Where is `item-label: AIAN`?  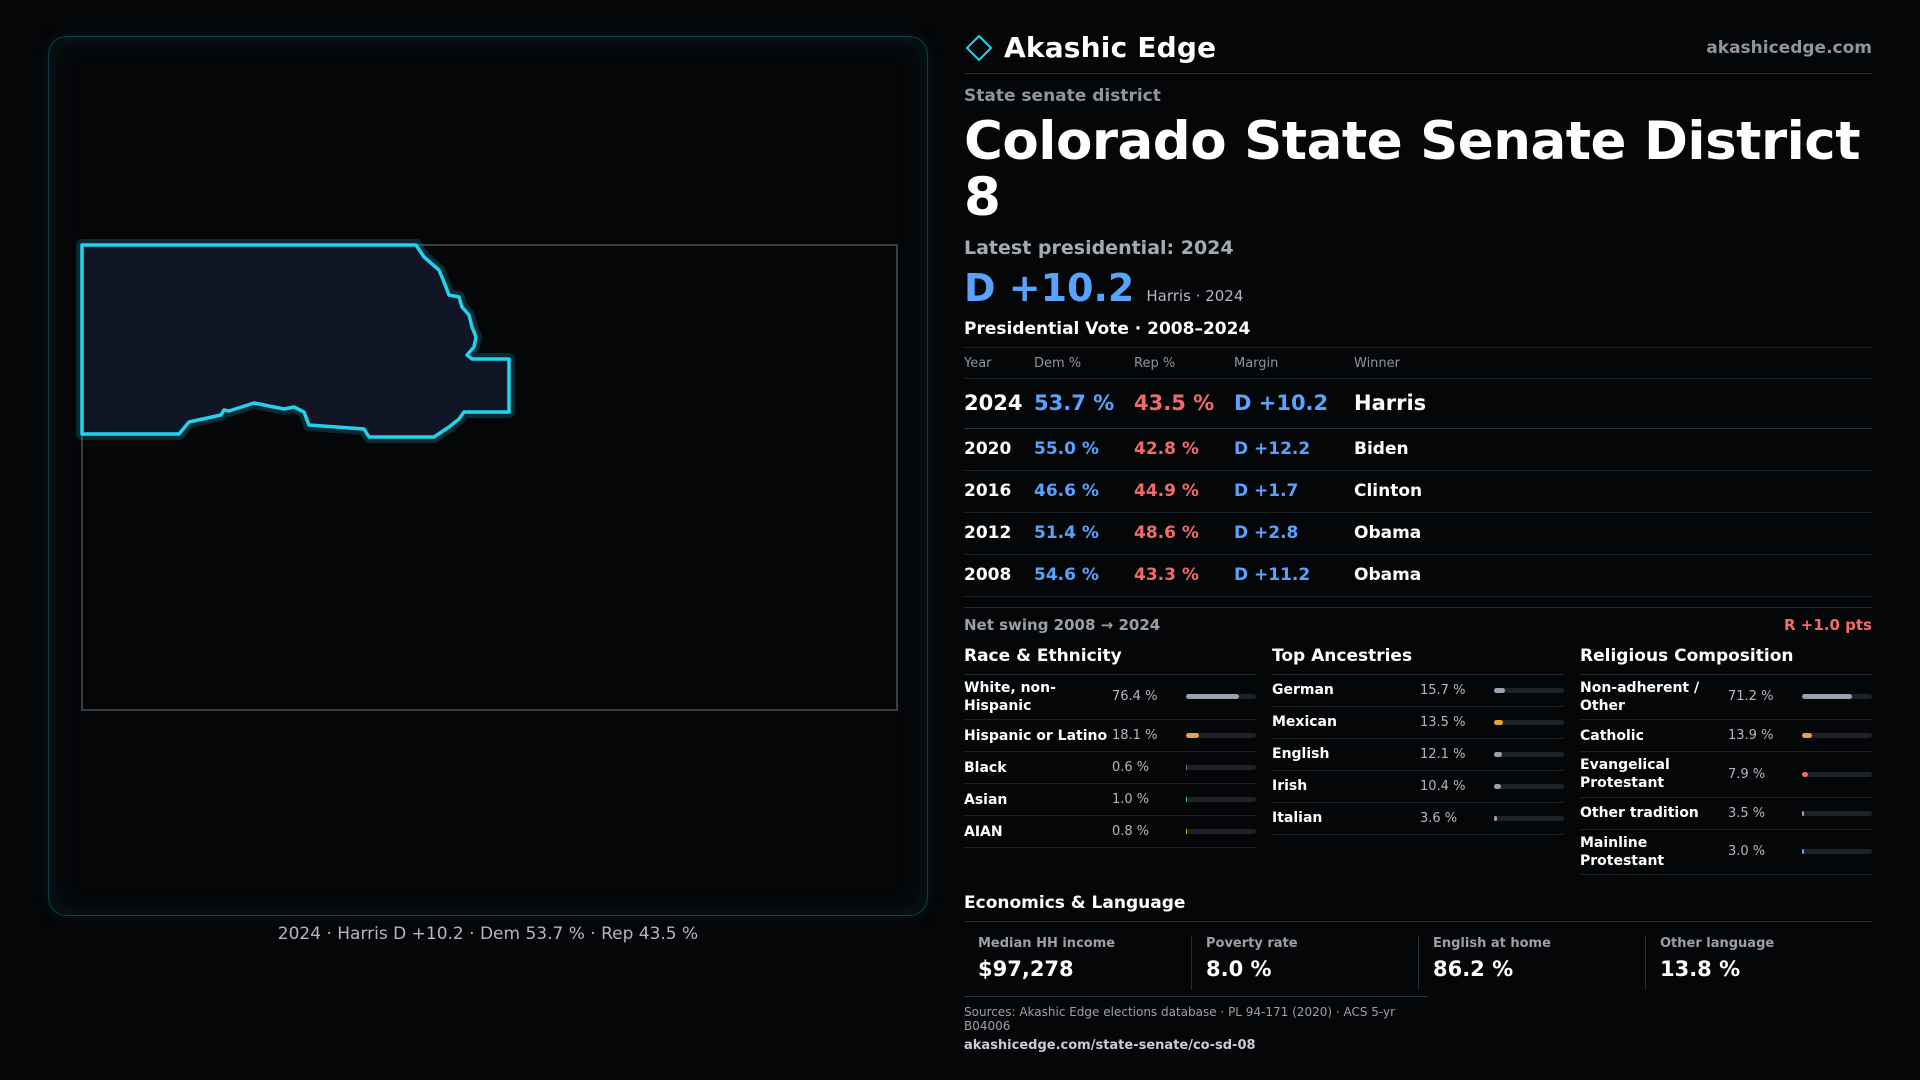 item-label: AIAN is located at coordinates (983, 831).